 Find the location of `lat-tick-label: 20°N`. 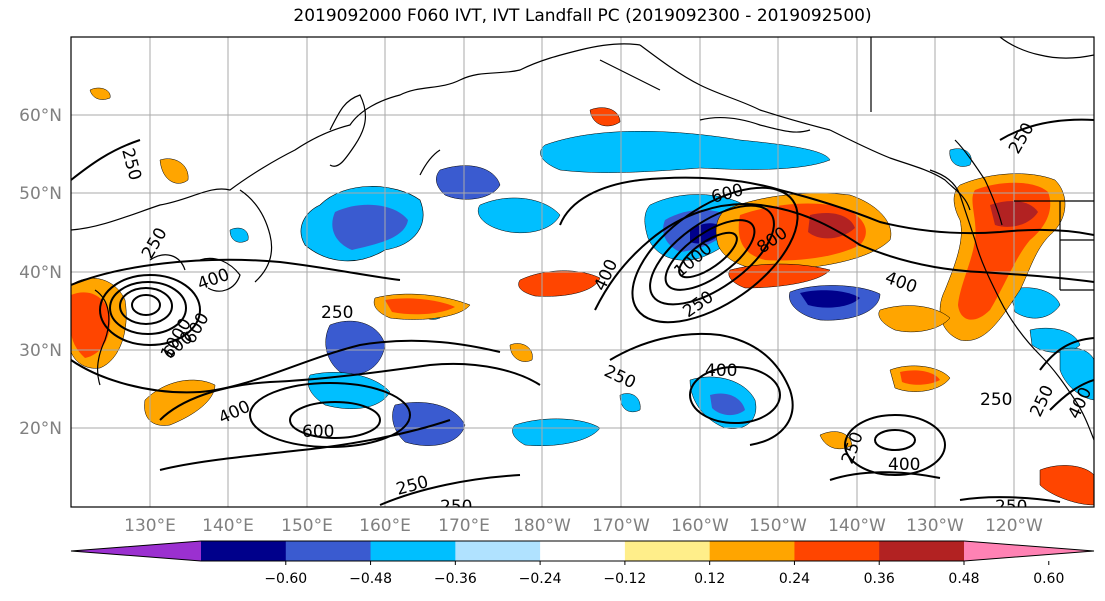

lat-tick-label: 20°N is located at coordinates (40, 429).